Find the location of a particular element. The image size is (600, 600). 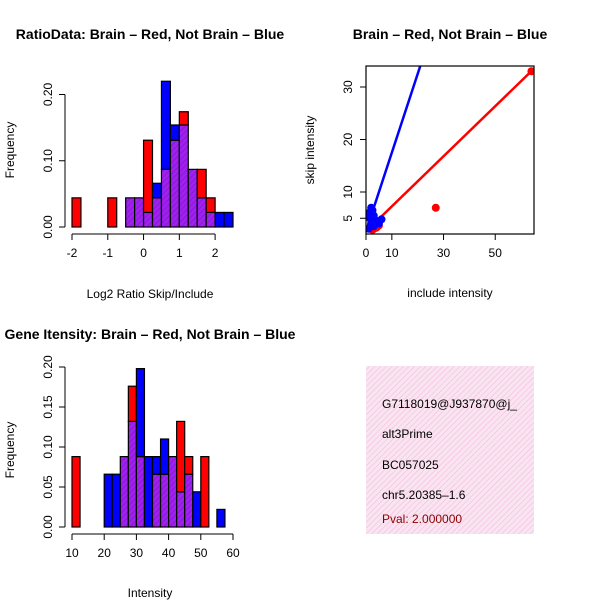

ratio-histogram-bars is located at coordinates (152, 154).